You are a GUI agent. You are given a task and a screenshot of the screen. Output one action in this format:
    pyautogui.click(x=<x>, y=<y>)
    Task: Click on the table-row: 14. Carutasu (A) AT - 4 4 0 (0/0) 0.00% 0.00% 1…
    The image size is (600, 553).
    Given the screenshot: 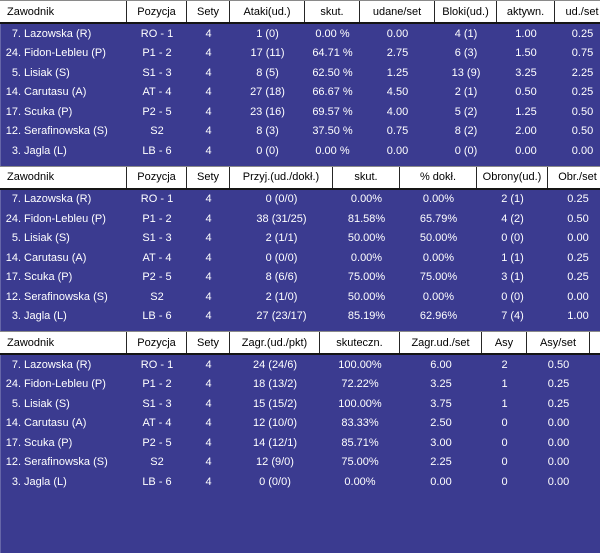 What is the action you would take?
    pyautogui.click(x=300, y=258)
    